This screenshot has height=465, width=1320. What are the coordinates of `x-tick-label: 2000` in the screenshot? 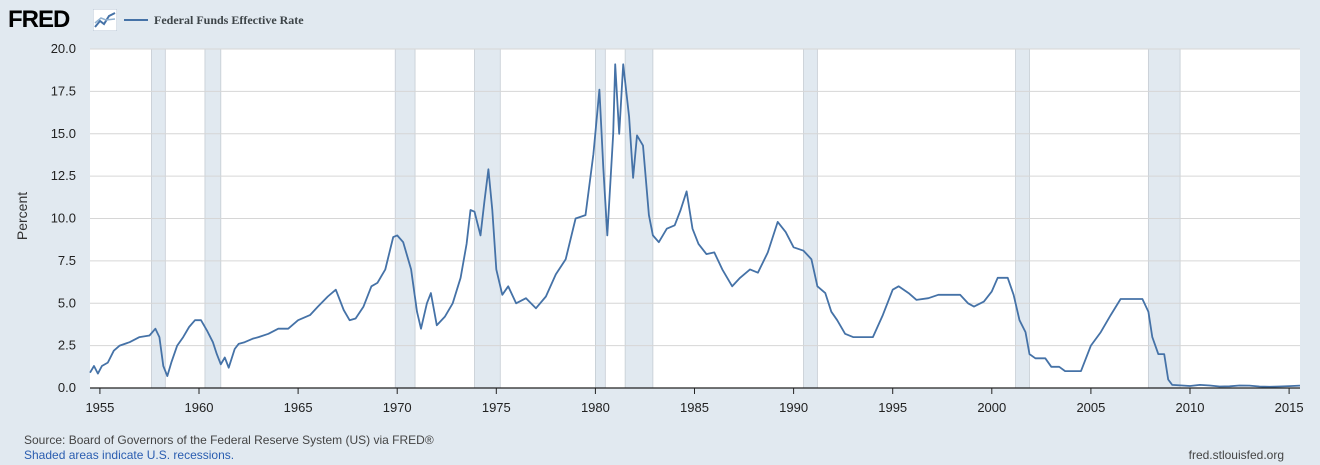 It's located at (991, 407).